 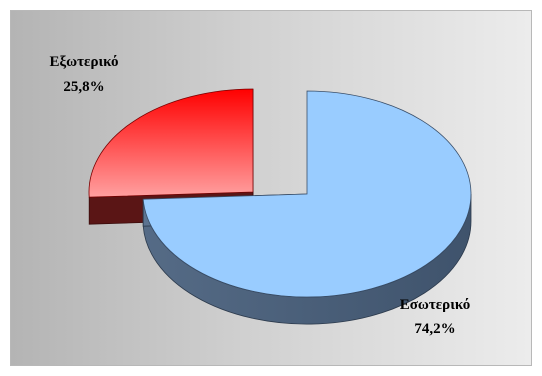 I want to click on slice-label-outer-name: Εξωτερικό, so click(x=83, y=62).